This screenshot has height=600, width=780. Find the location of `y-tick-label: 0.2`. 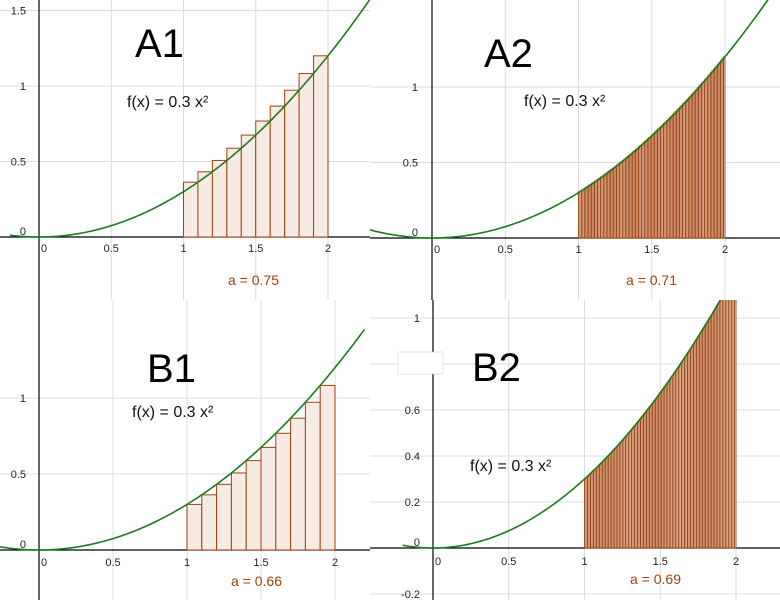

y-tick-label: 0.2 is located at coordinates (412, 503).